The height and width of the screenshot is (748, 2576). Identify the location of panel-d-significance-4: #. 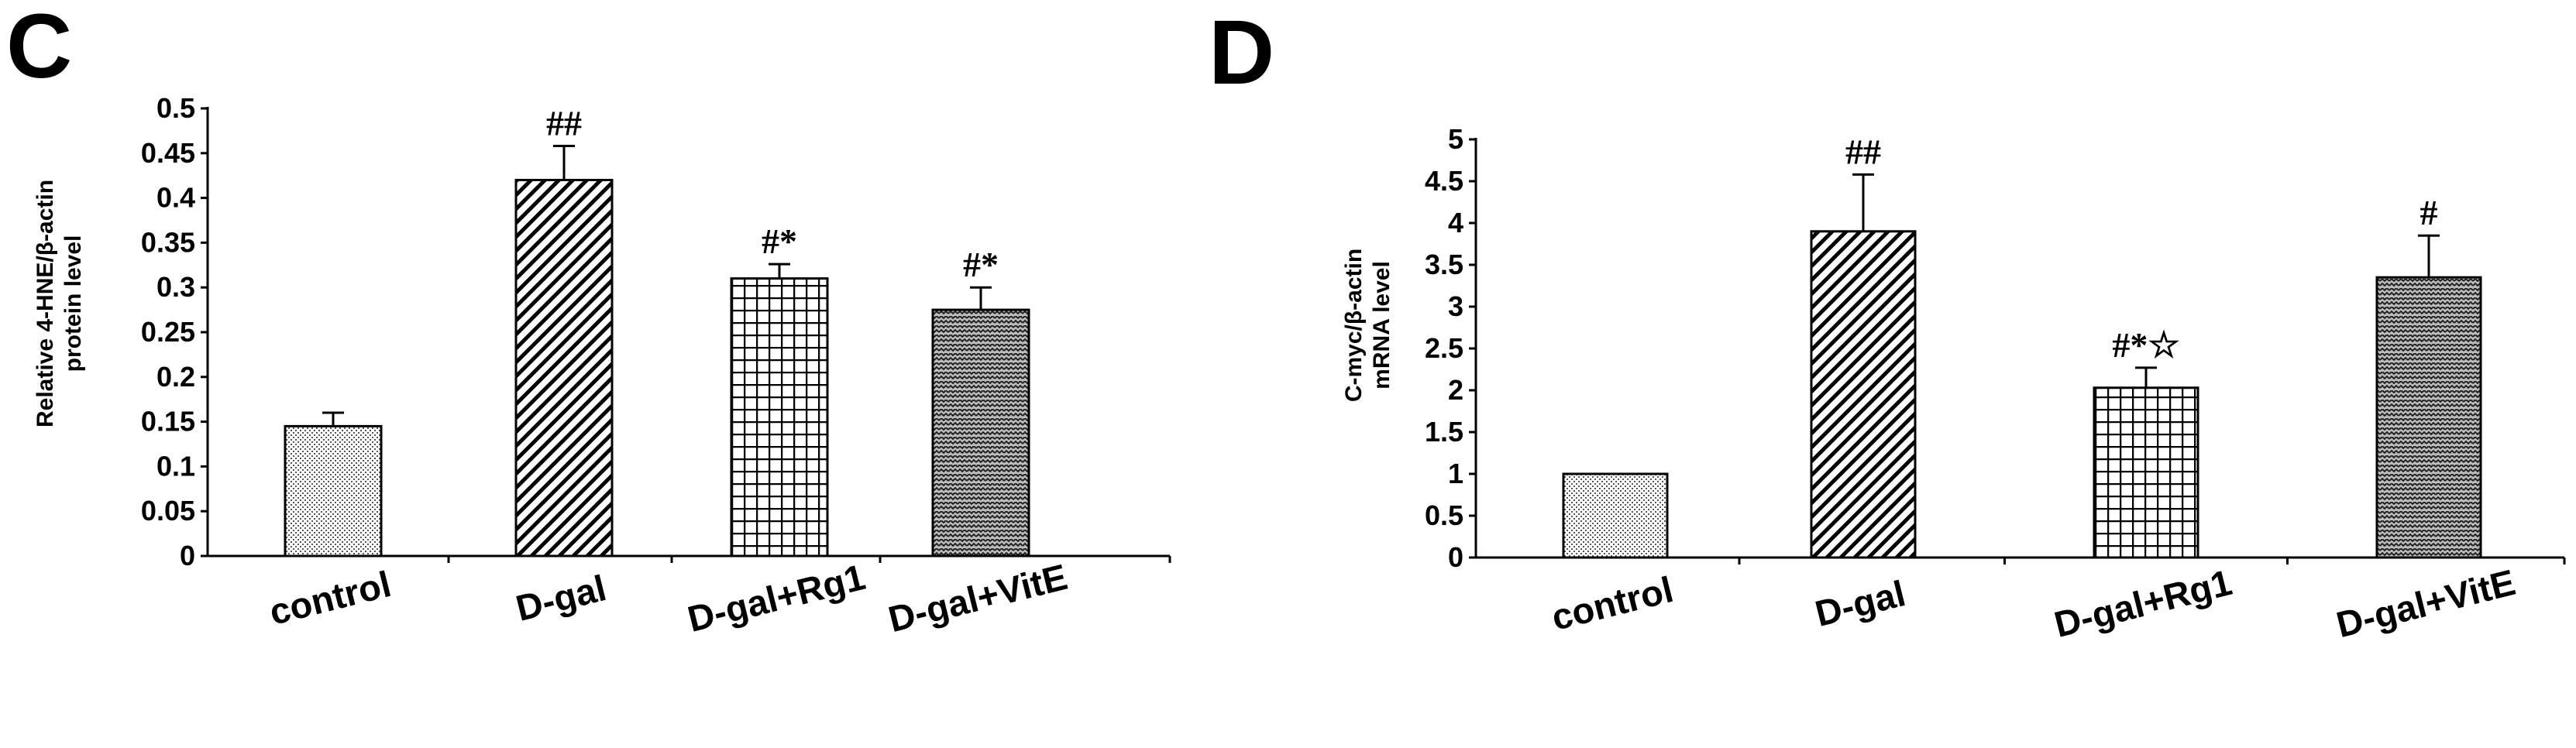
(2429, 212).